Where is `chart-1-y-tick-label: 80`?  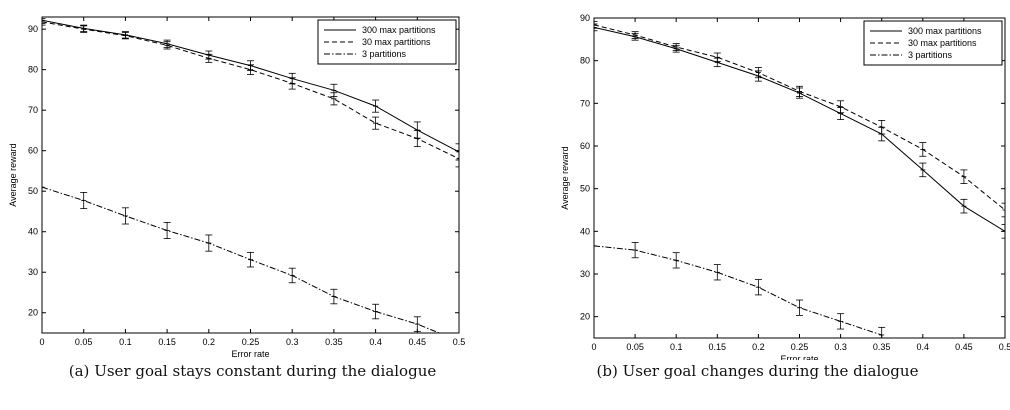 chart-1-y-tick-label: 80 is located at coordinates (585, 61).